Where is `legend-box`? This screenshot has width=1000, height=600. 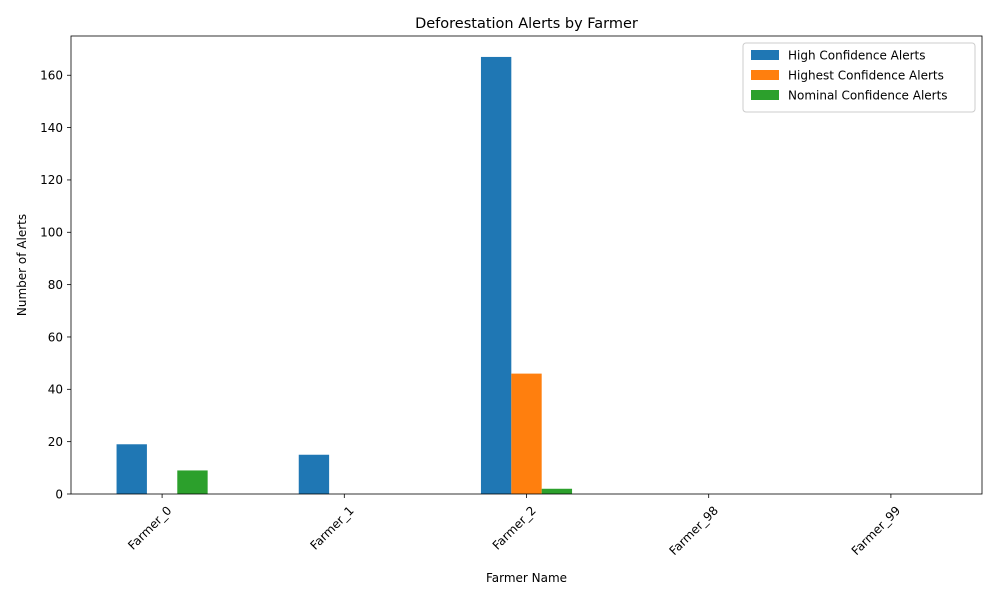 legend-box is located at coordinates (859, 77).